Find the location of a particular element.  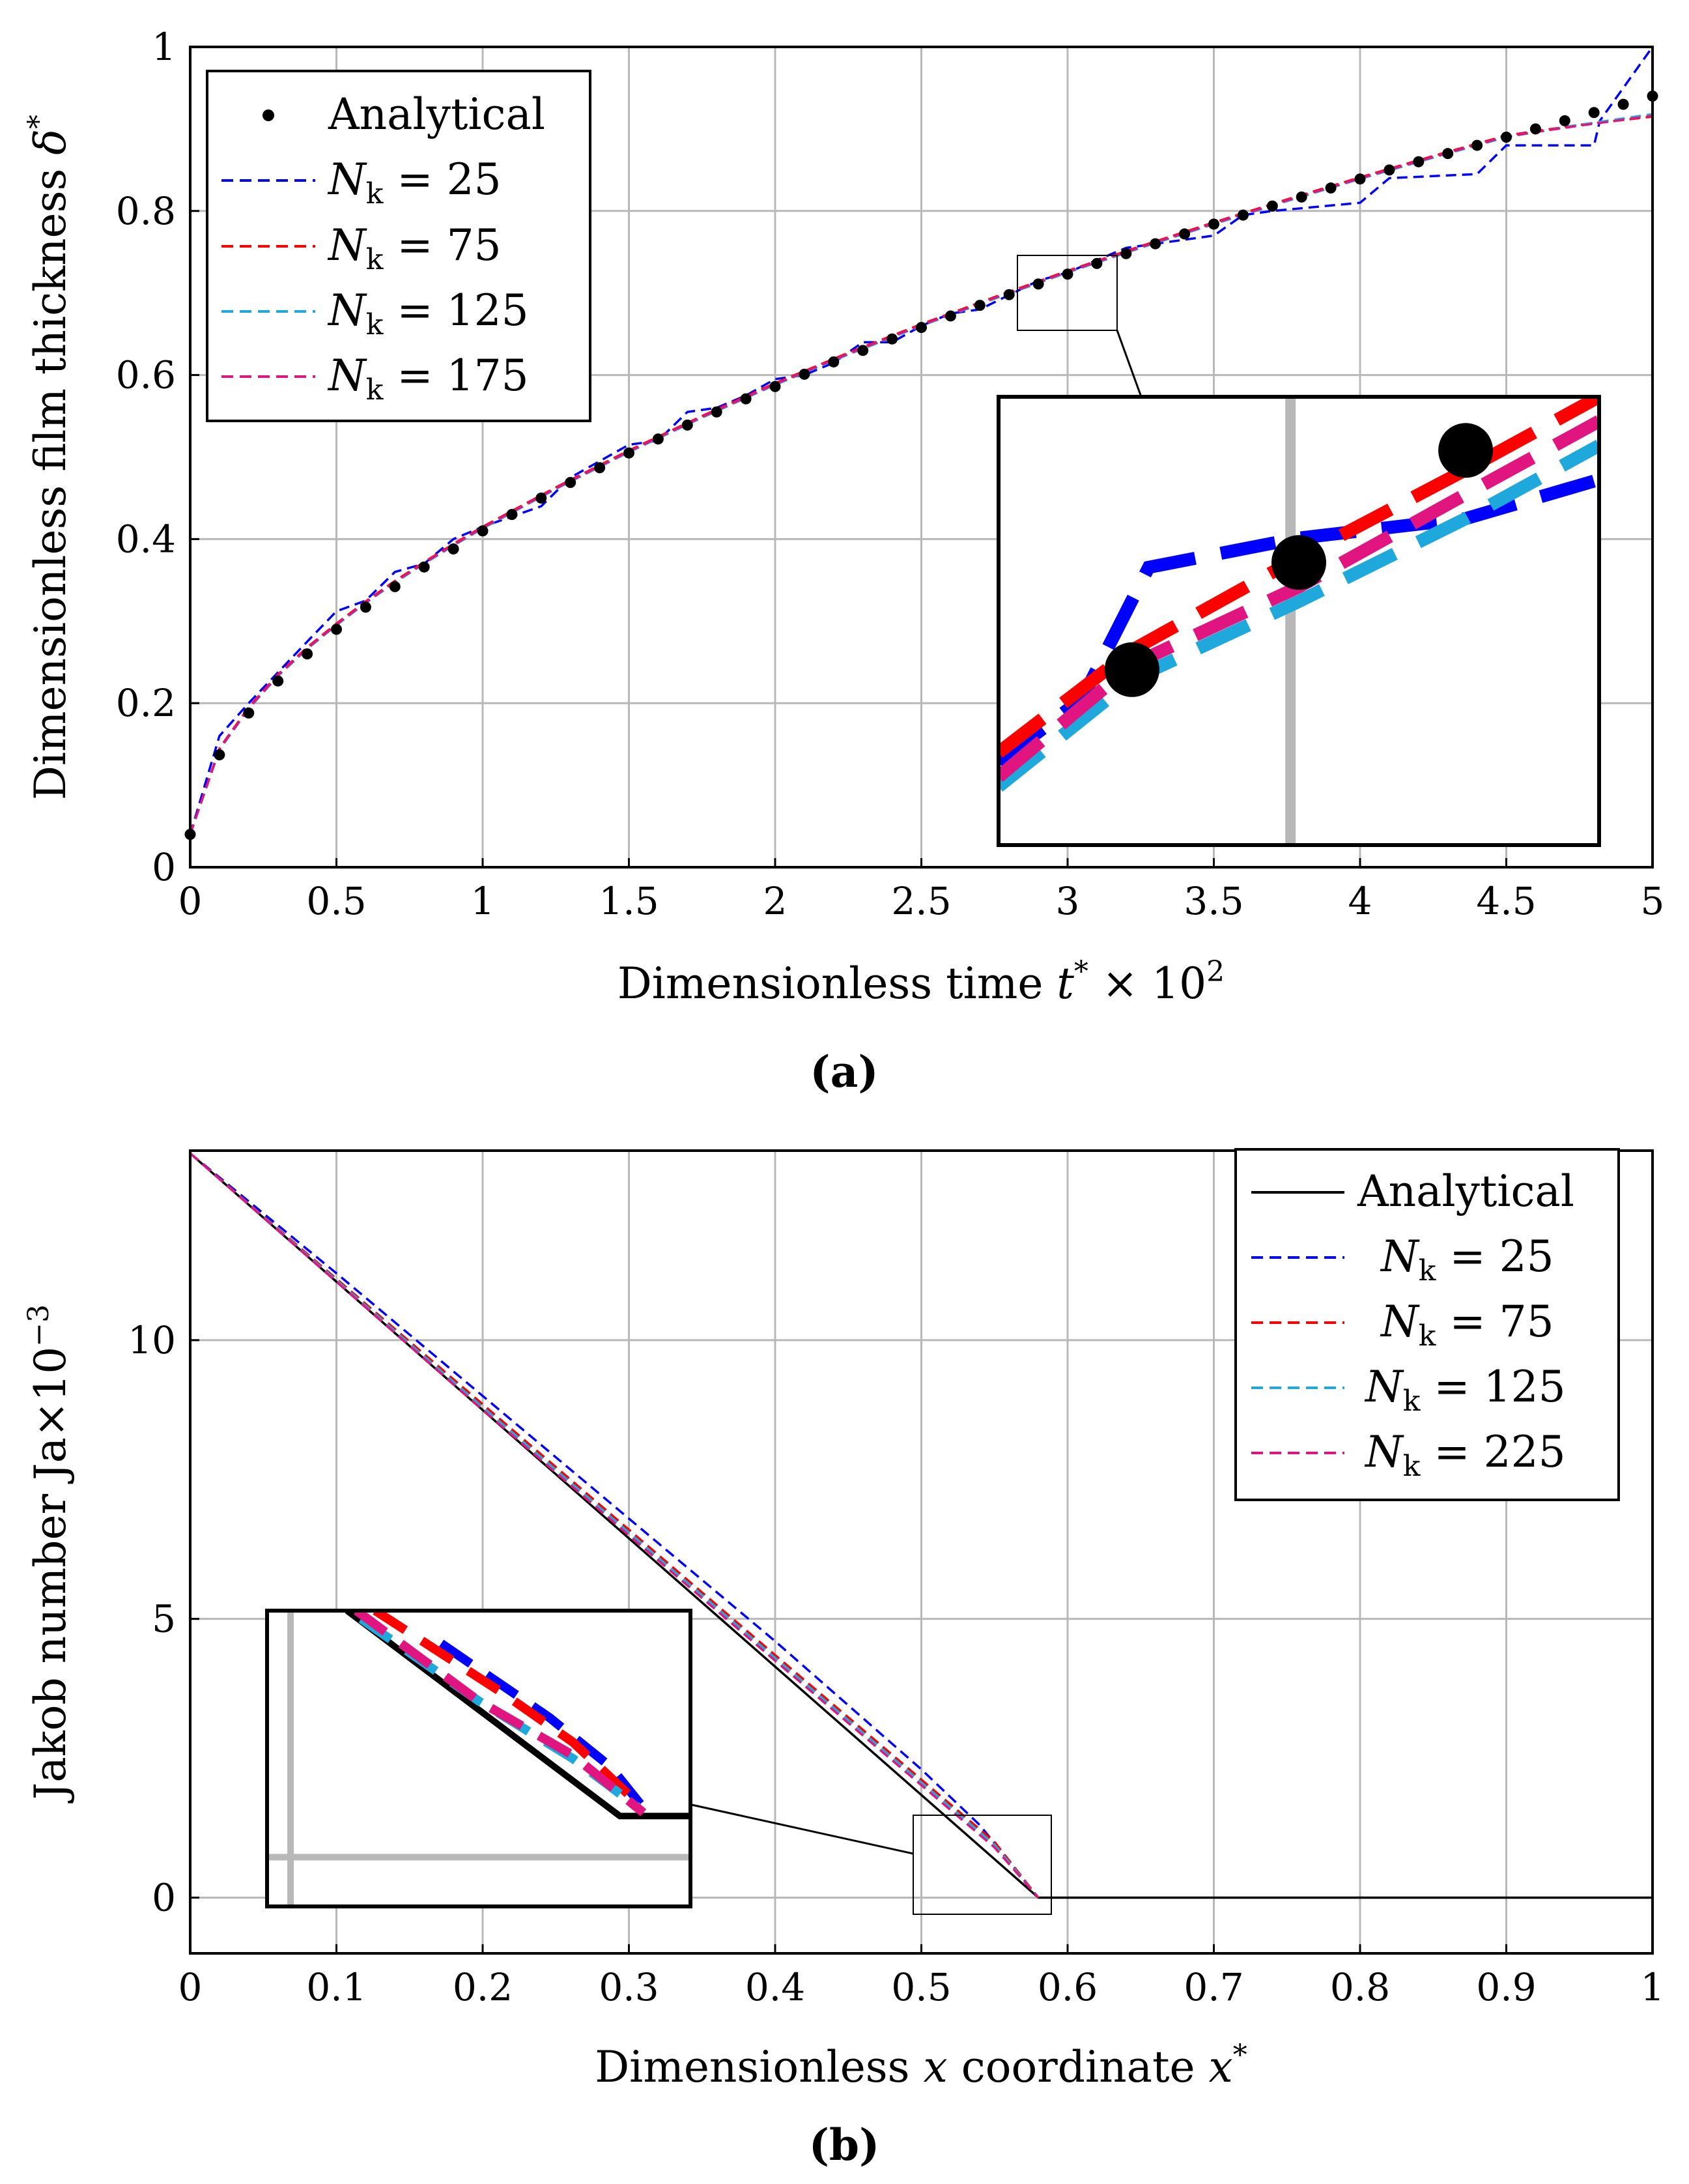

b-x-tick-label: 0.5 is located at coordinates (921, 1987).